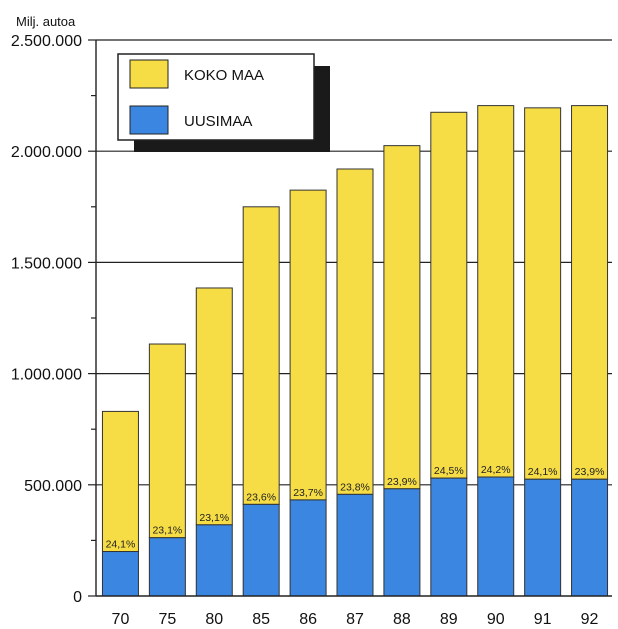 The height and width of the screenshot is (629, 618). Describe the element at coordinates (46, 41) in the screenshot. I see `y-tick-label-5: 2.500.000` at that location.